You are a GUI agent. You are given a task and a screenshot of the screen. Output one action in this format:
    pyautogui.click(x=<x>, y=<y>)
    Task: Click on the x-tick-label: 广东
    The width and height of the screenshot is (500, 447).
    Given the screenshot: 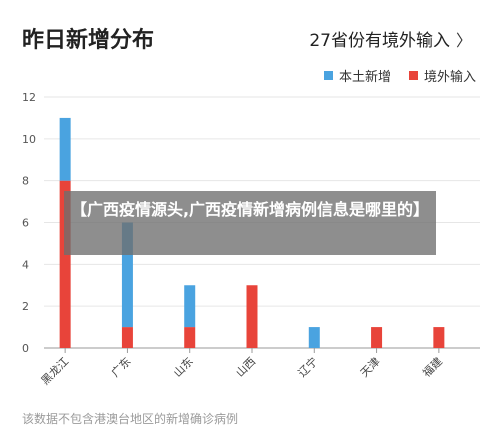 What is the action you would take?
    pyautogui.click(x=121, y=367)
    